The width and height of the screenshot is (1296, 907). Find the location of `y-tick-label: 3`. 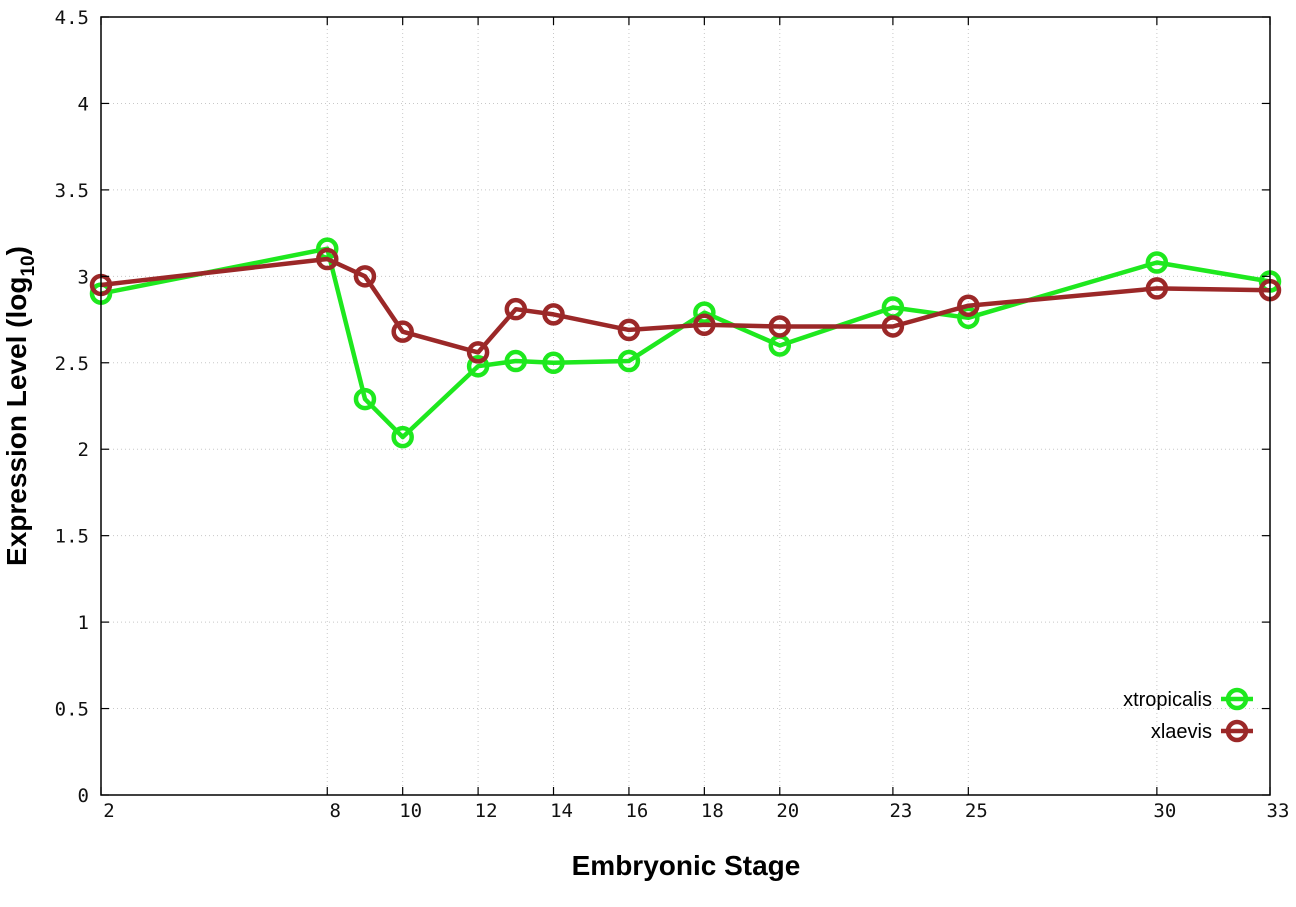

y-tick-label: 3 is located at coordinates (83, 277).